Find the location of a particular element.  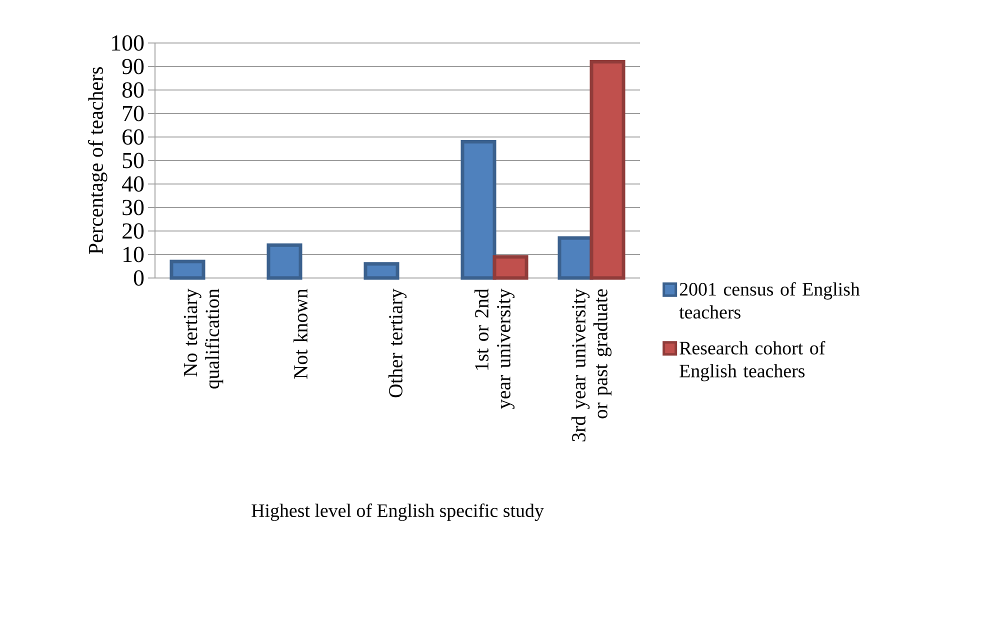

y-tick-label: 0 is located at coordinates (139, 278).